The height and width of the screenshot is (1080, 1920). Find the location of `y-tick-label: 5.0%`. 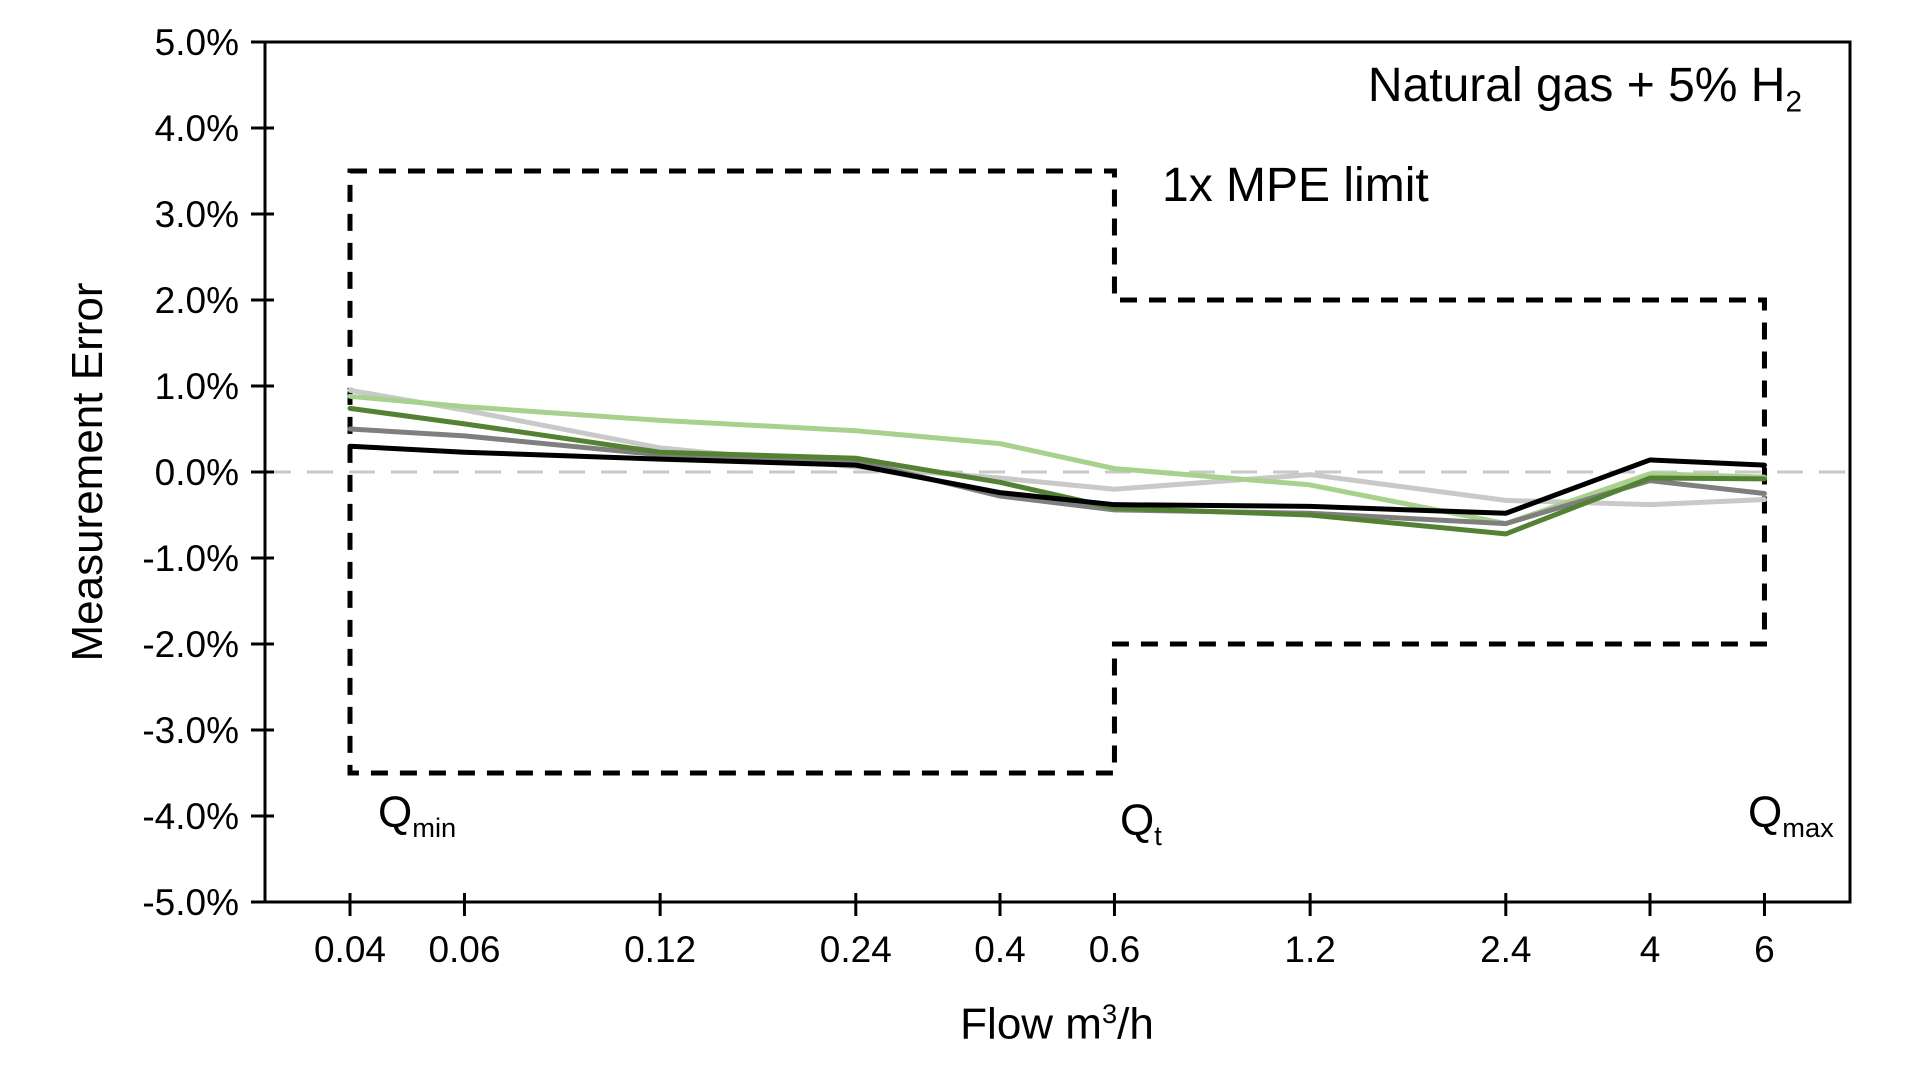

y-tick-label: 5.0% is located at coordinates (197, 42).